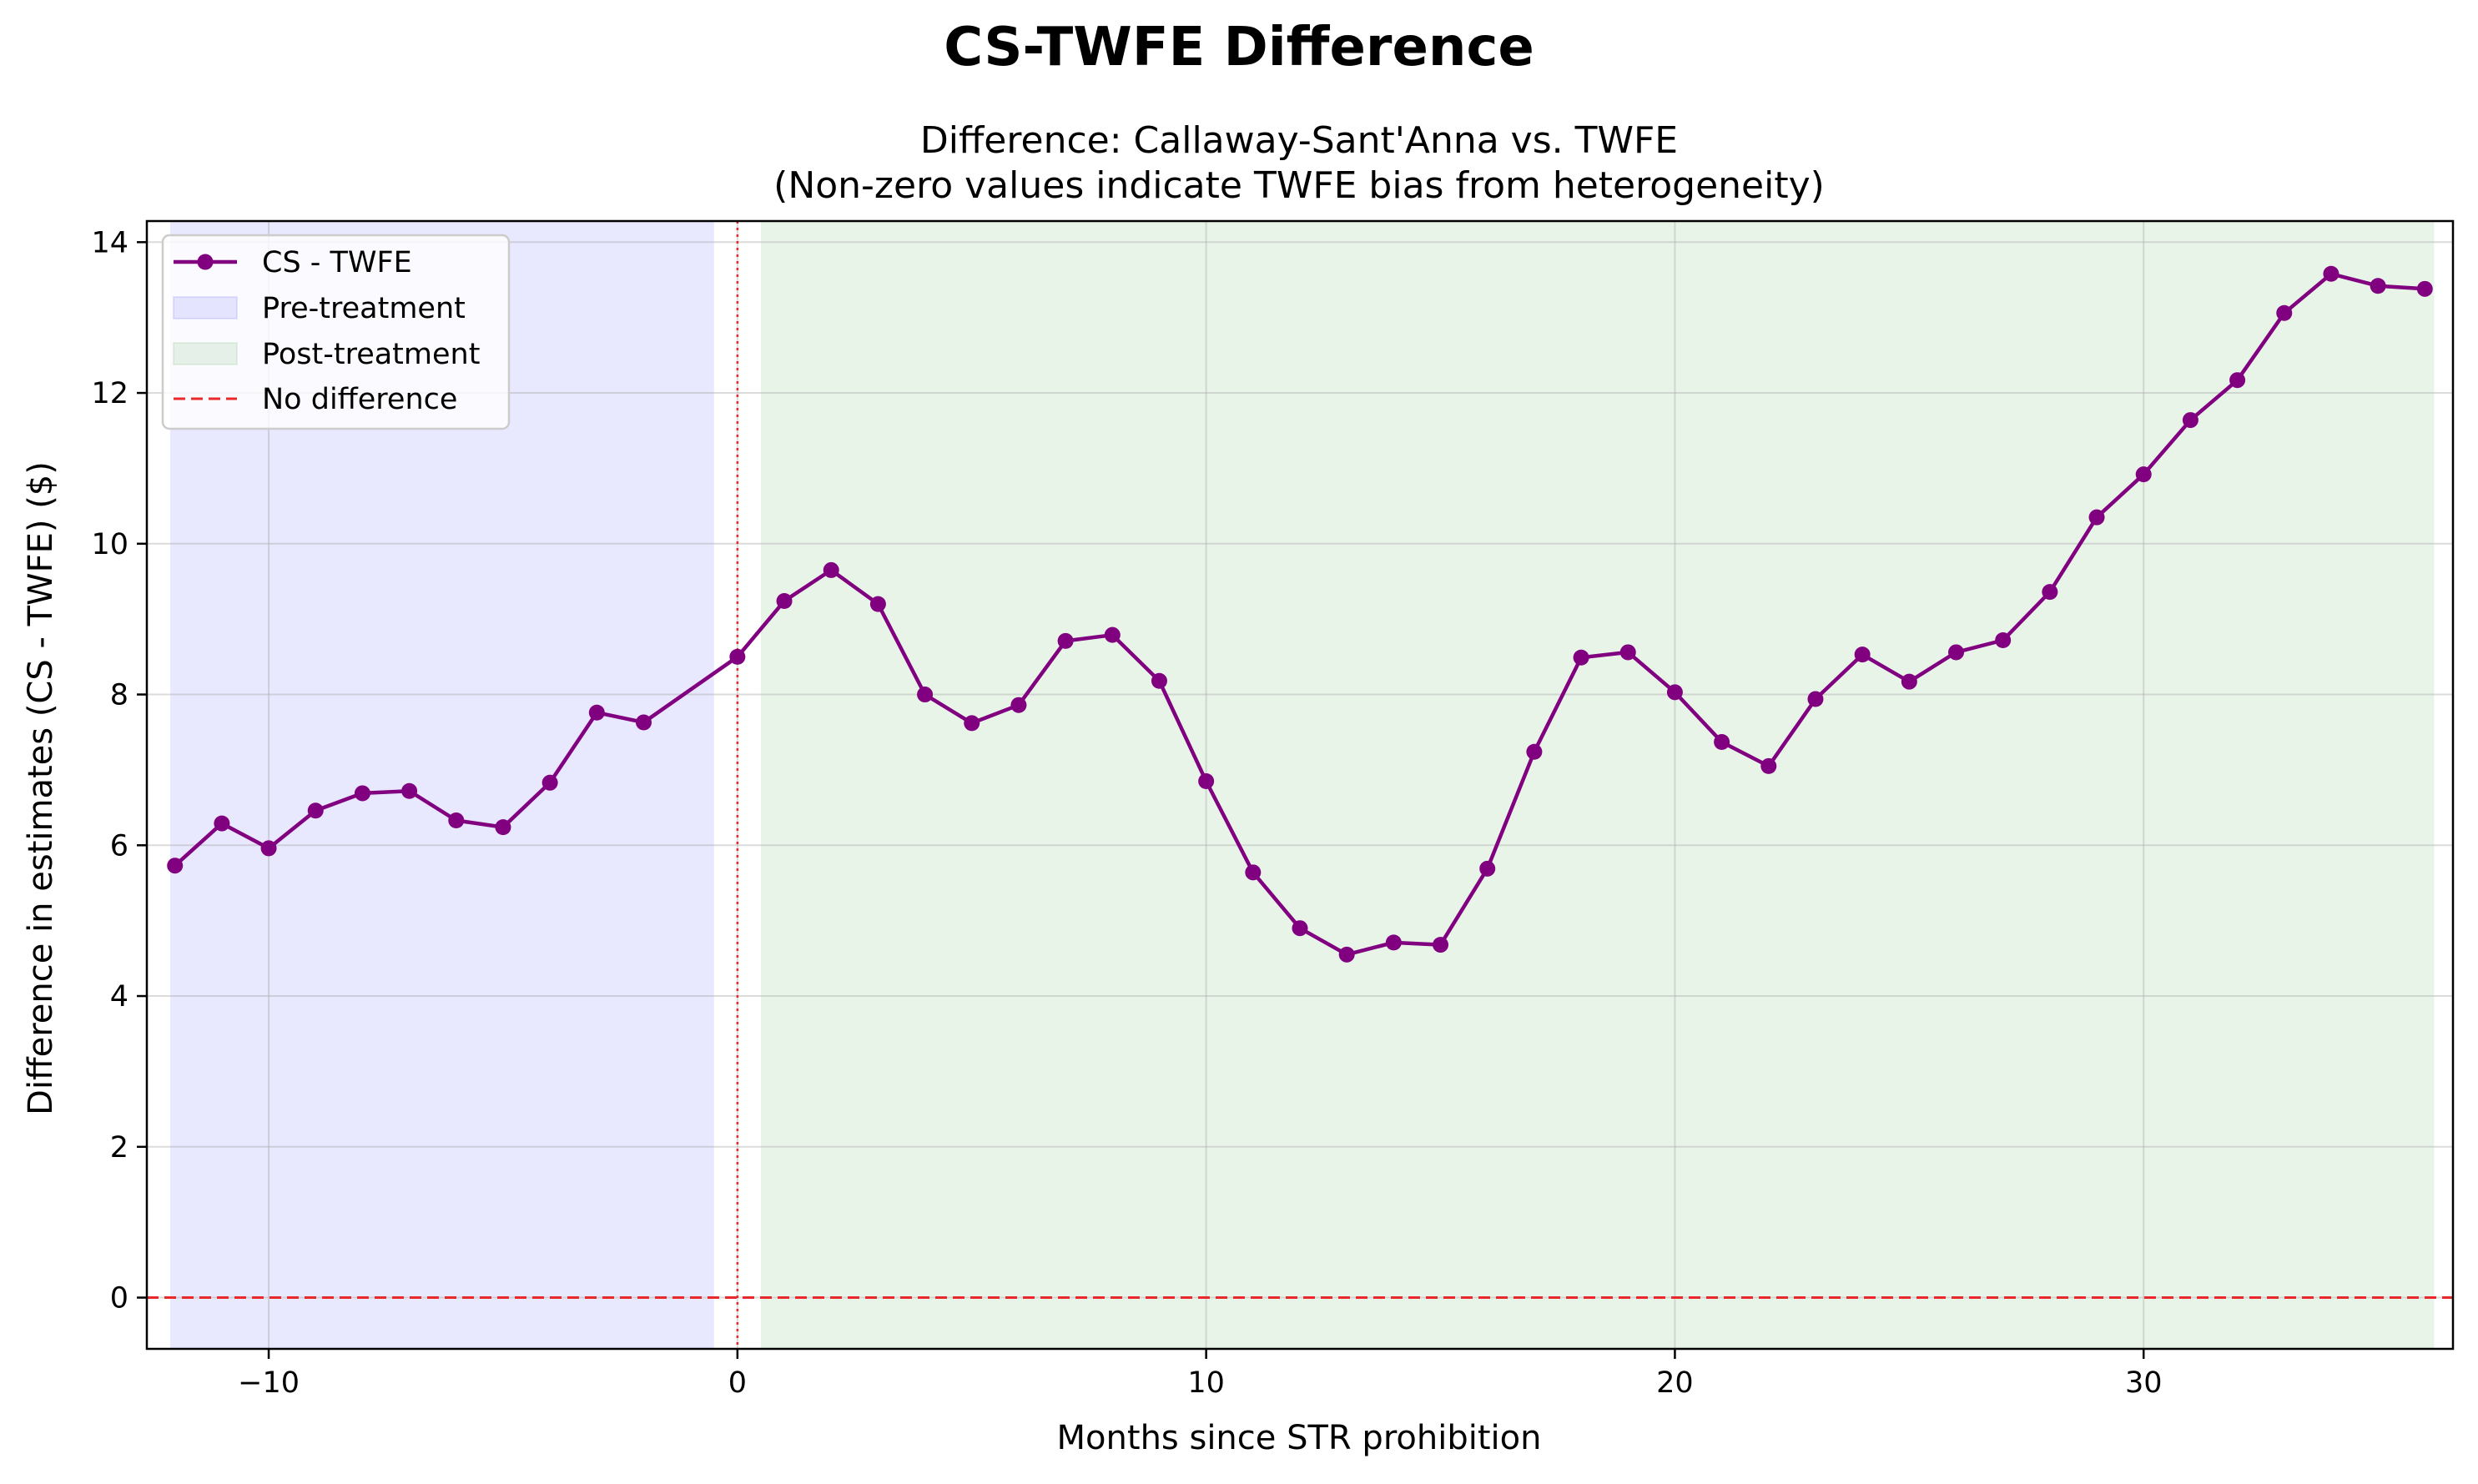  What do you see at coordinates (1239, 48) in the screenshot?
I see `chart-suptitle: CS-TWFE Difference` at bounding box center [1239, 48].